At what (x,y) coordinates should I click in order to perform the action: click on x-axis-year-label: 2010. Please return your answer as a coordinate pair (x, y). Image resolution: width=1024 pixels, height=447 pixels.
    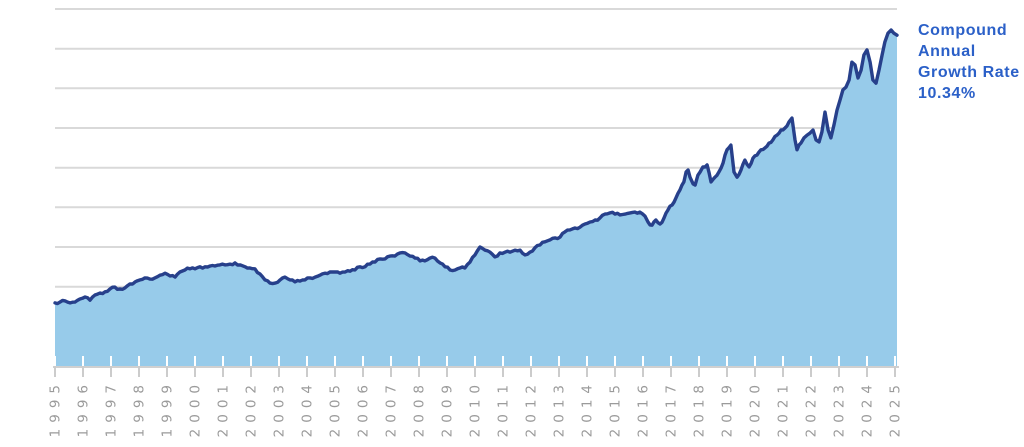
    Looking at the image, I should click on (476, 408).